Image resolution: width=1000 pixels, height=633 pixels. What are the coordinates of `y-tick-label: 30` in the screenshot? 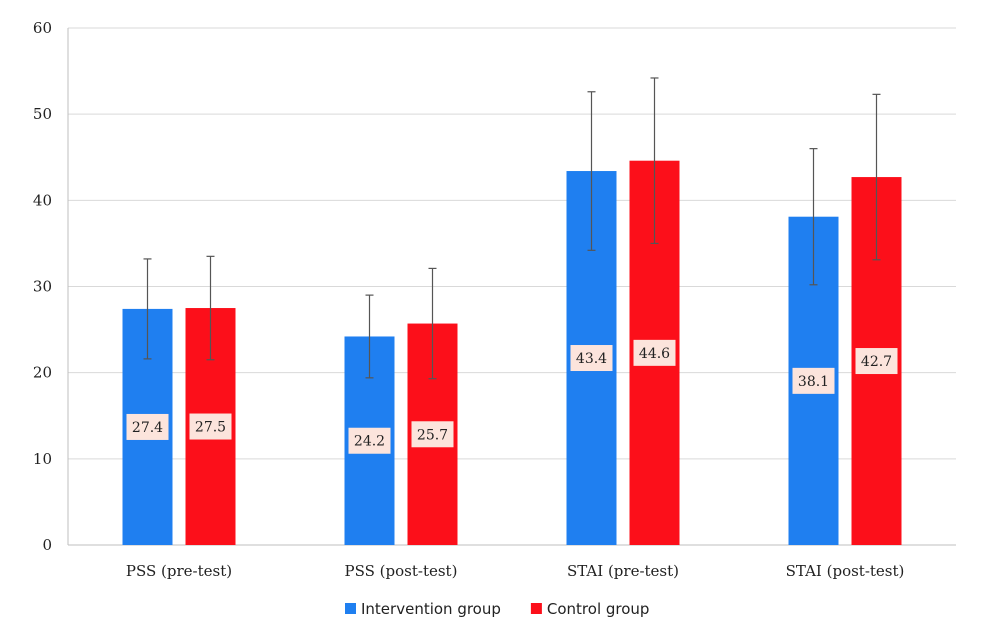 It's located at (42, 287).